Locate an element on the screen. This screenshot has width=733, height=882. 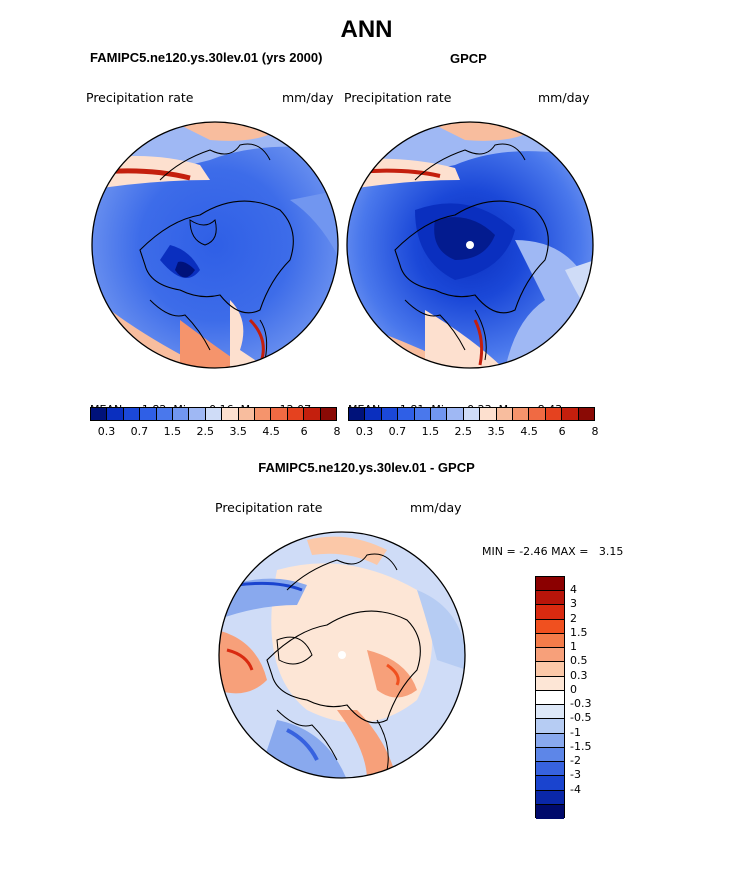
diff-field-label: Precipitation rate is located at coordinates (269, 507).